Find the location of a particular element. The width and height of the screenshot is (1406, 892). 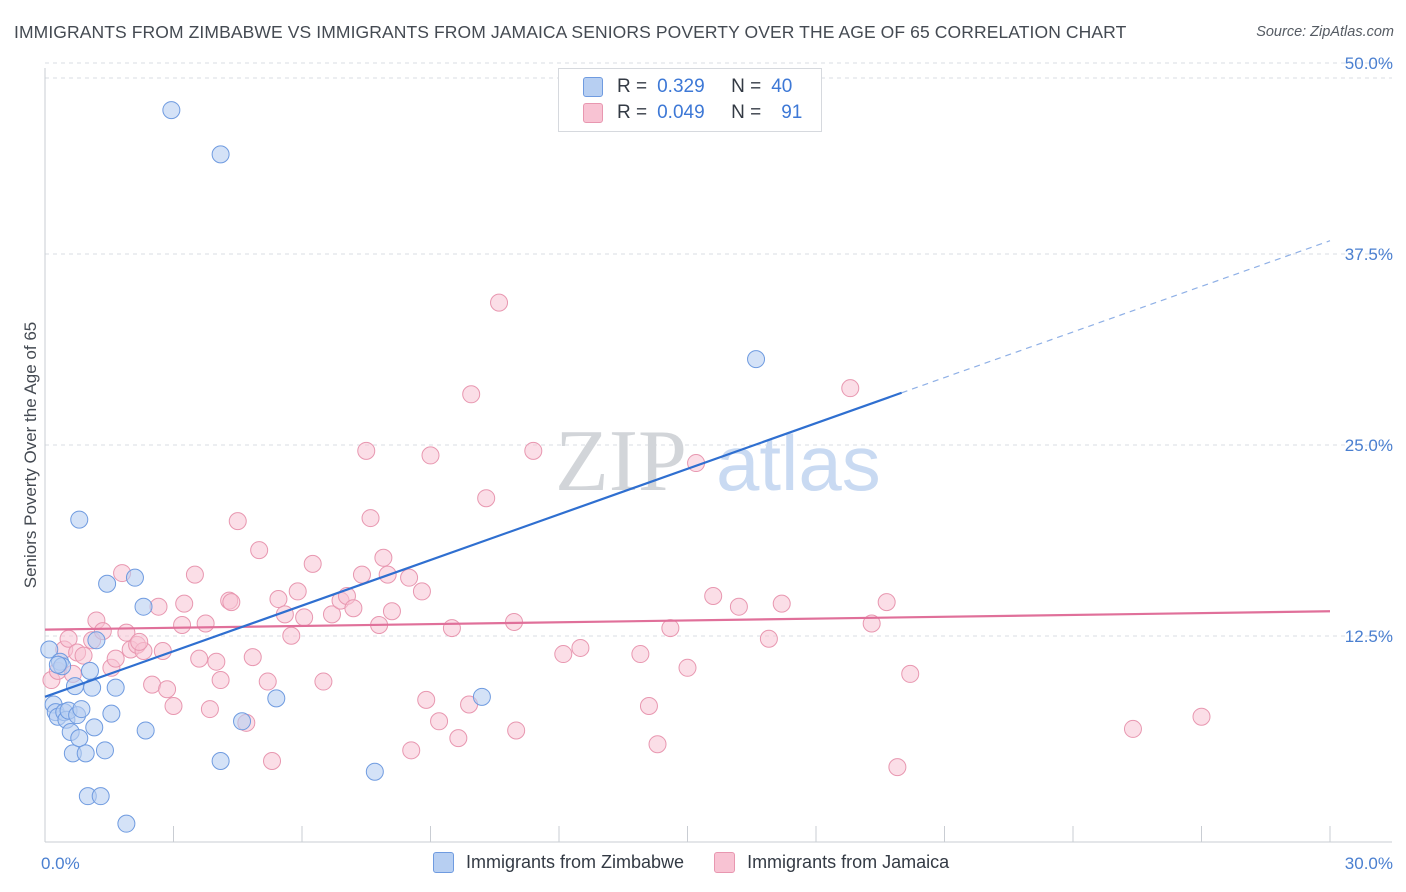

zimbabwe-n-value: 40 is located at coordinates (782, 86).